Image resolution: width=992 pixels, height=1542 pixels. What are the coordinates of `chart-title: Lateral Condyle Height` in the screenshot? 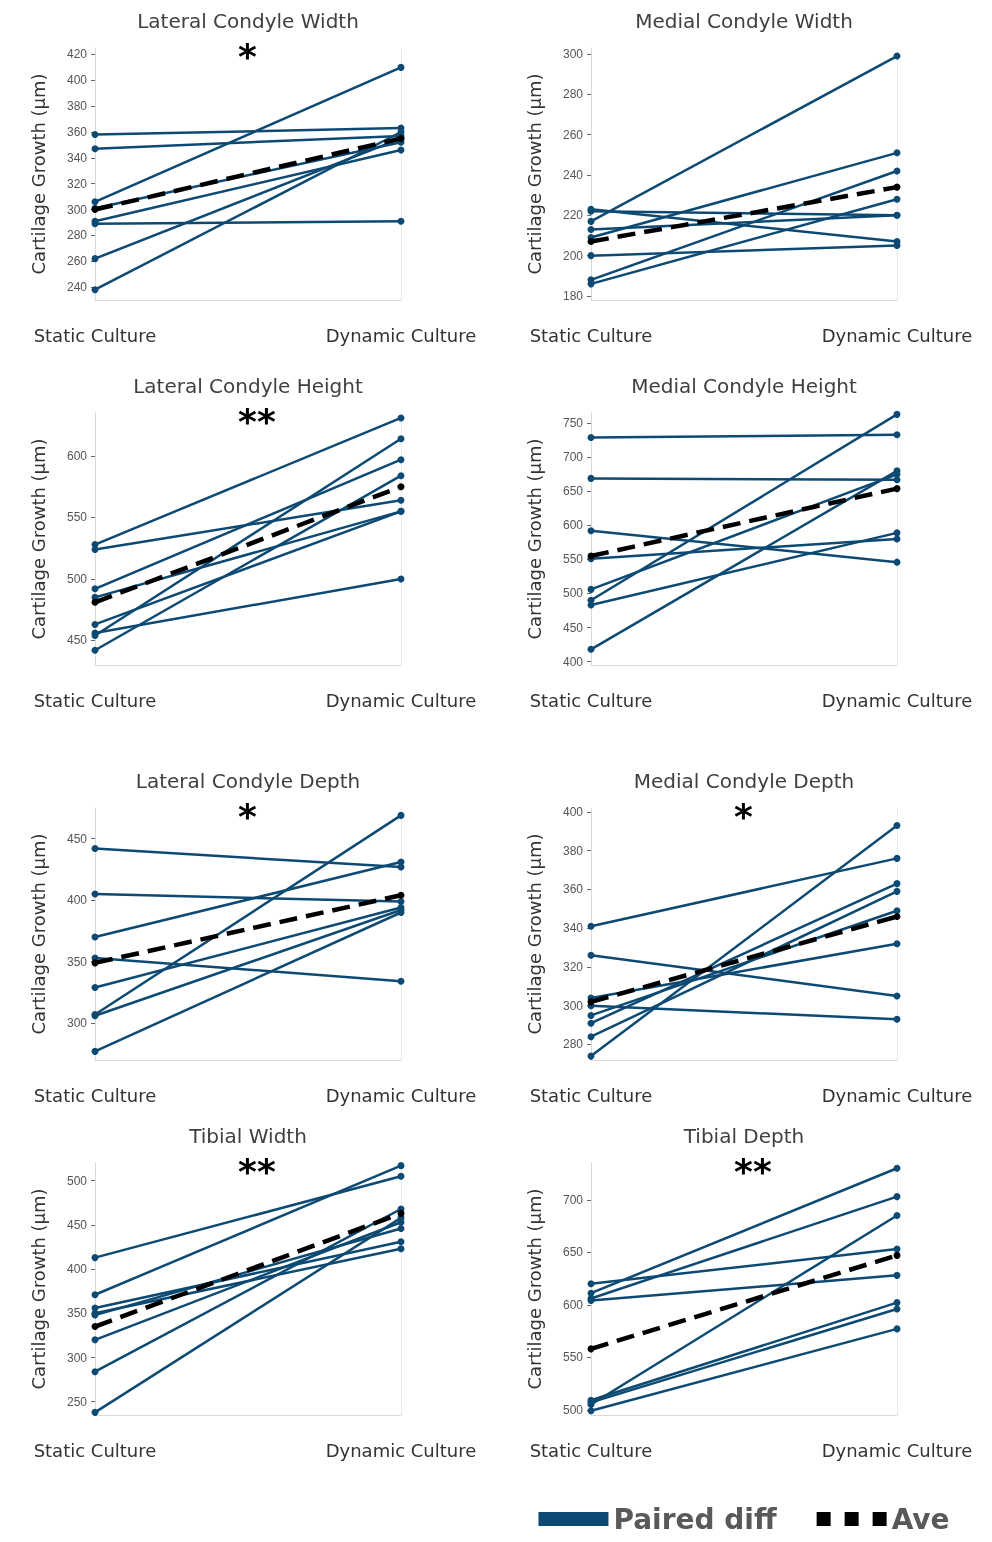 It's located at (248, 386).